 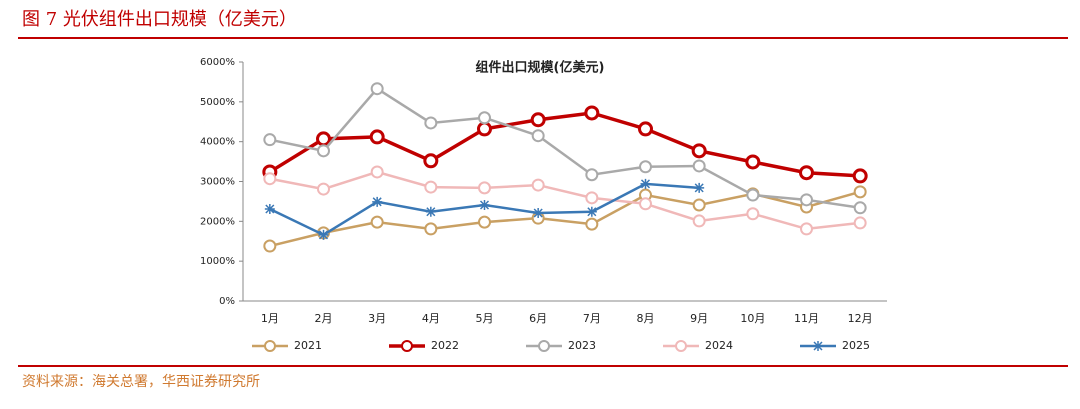 What do you see at coordinates (856, 345) in the screenshot?
I see `legend-label: 2025` at bounding box center [856, 345].